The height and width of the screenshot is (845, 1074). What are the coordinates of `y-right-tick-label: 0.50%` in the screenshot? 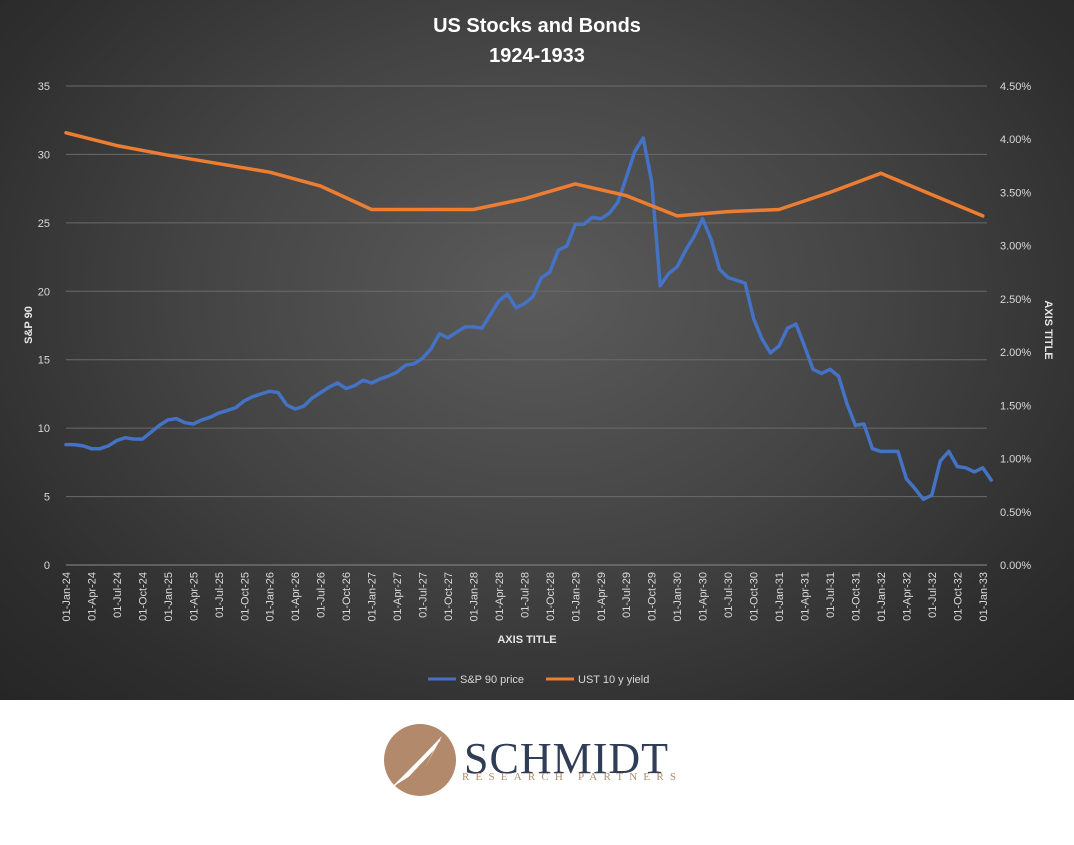 It's located at (1015, 513).